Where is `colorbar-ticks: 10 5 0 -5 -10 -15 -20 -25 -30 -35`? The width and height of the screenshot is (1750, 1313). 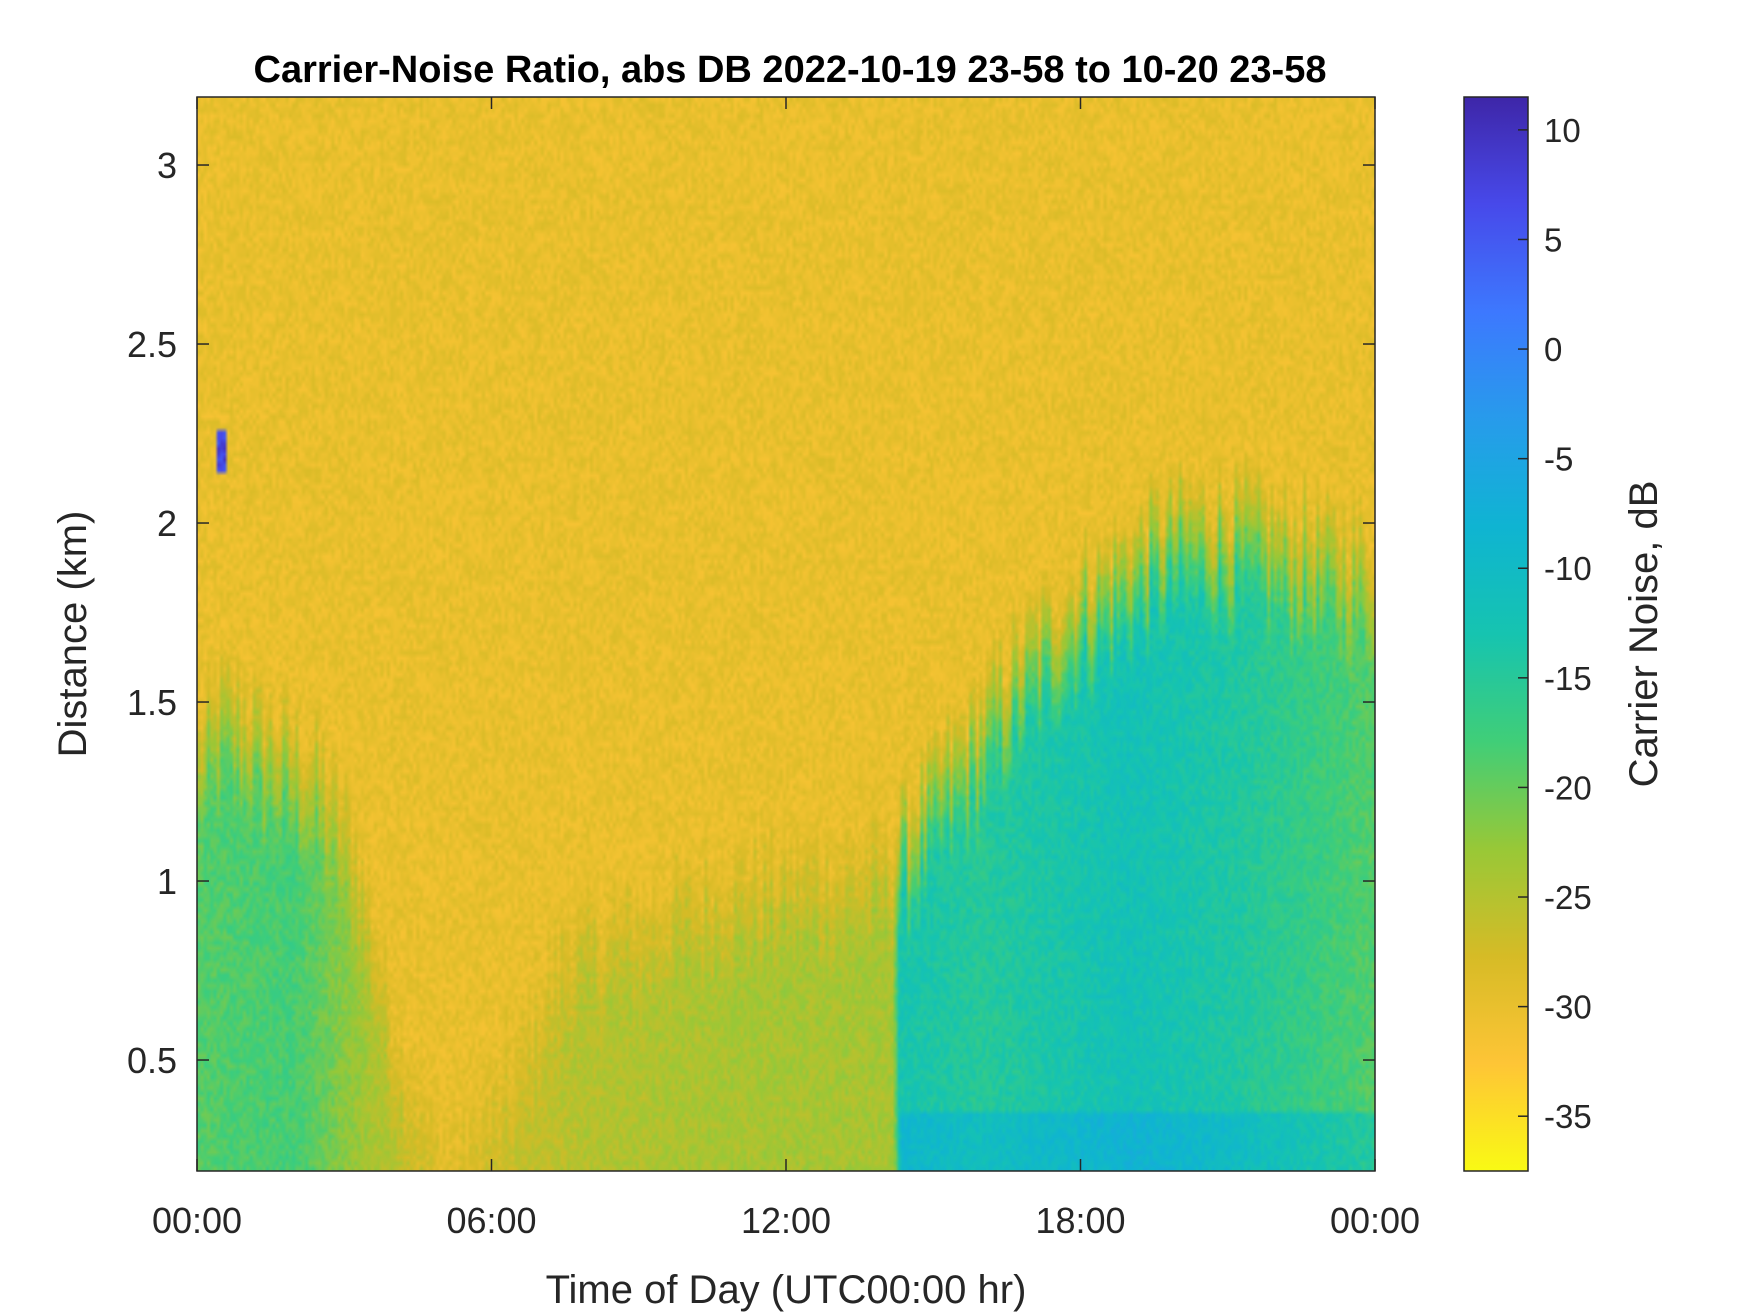 colorbar-ticks: 10 5 0 -5 -10 -15 -20 -25 -30 -35 is located at coordinates (1555, 623).